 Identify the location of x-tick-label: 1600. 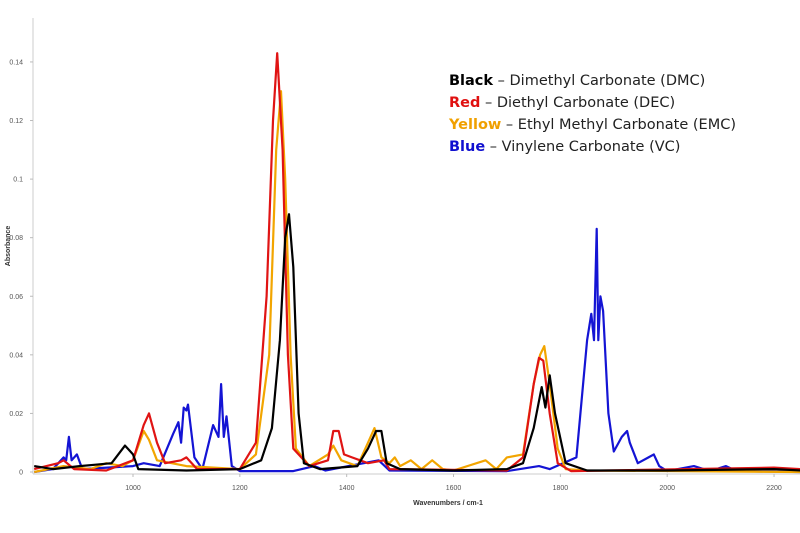
(454, 488).